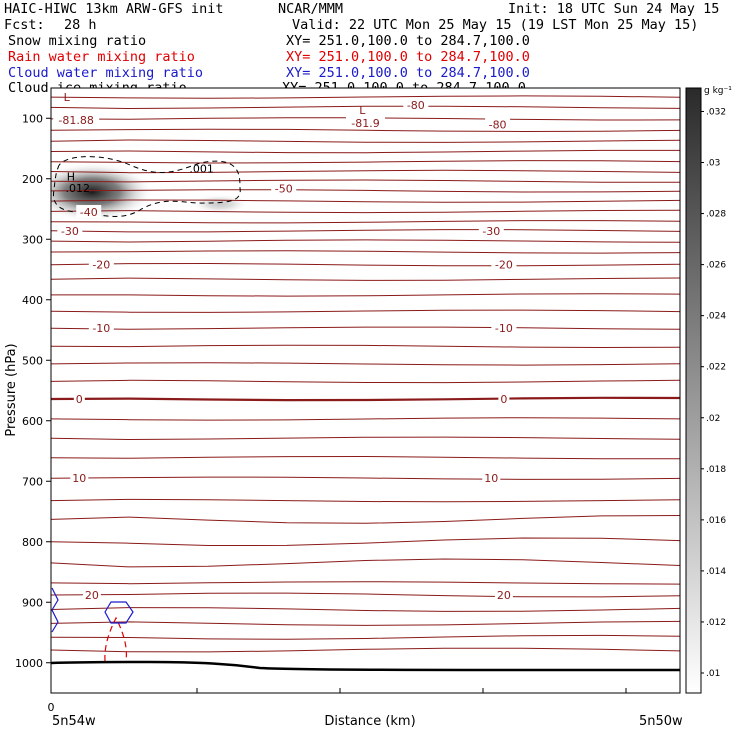  Describe the element at coordinates (716, 368) in the screenshot. I see `colorbar-tick-label: .022` at that location.